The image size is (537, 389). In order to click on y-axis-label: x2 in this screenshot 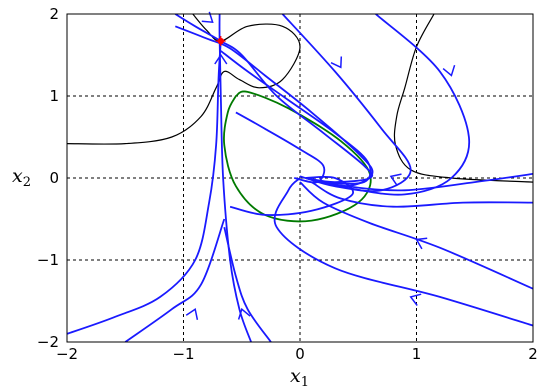, I will do `click(21, 177)`.